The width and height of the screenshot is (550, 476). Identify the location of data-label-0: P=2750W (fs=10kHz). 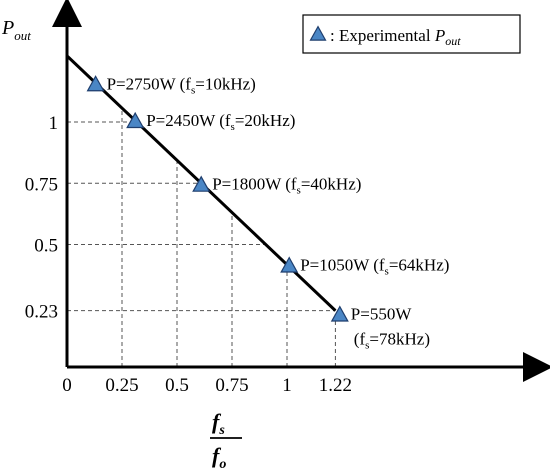
(181, 85).